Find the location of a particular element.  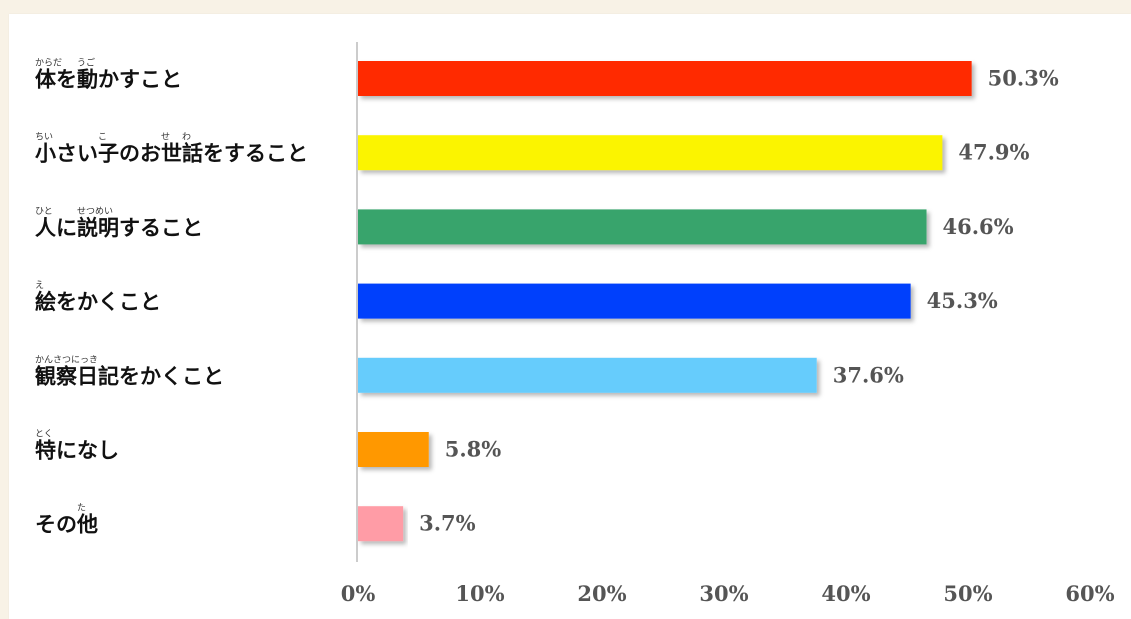

value-label-4: 37.6% is located at coordinates (868, 374).